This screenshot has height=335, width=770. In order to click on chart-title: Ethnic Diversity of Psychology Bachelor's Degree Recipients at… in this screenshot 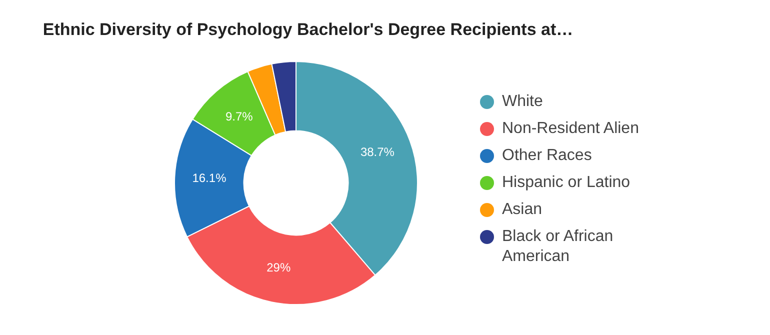, I will do `click(308, 30)`.